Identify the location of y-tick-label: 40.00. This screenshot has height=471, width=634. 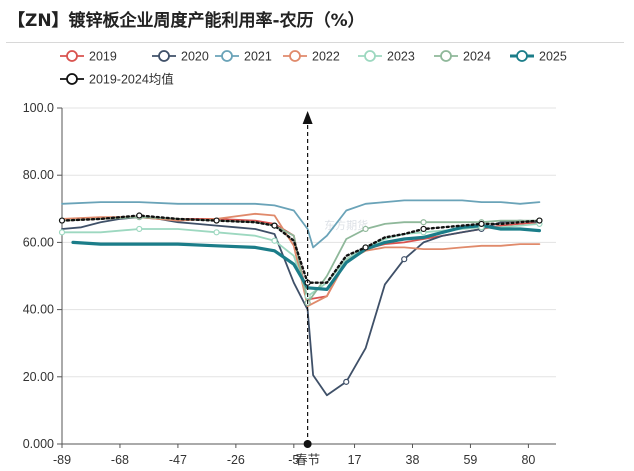
(38, 310).